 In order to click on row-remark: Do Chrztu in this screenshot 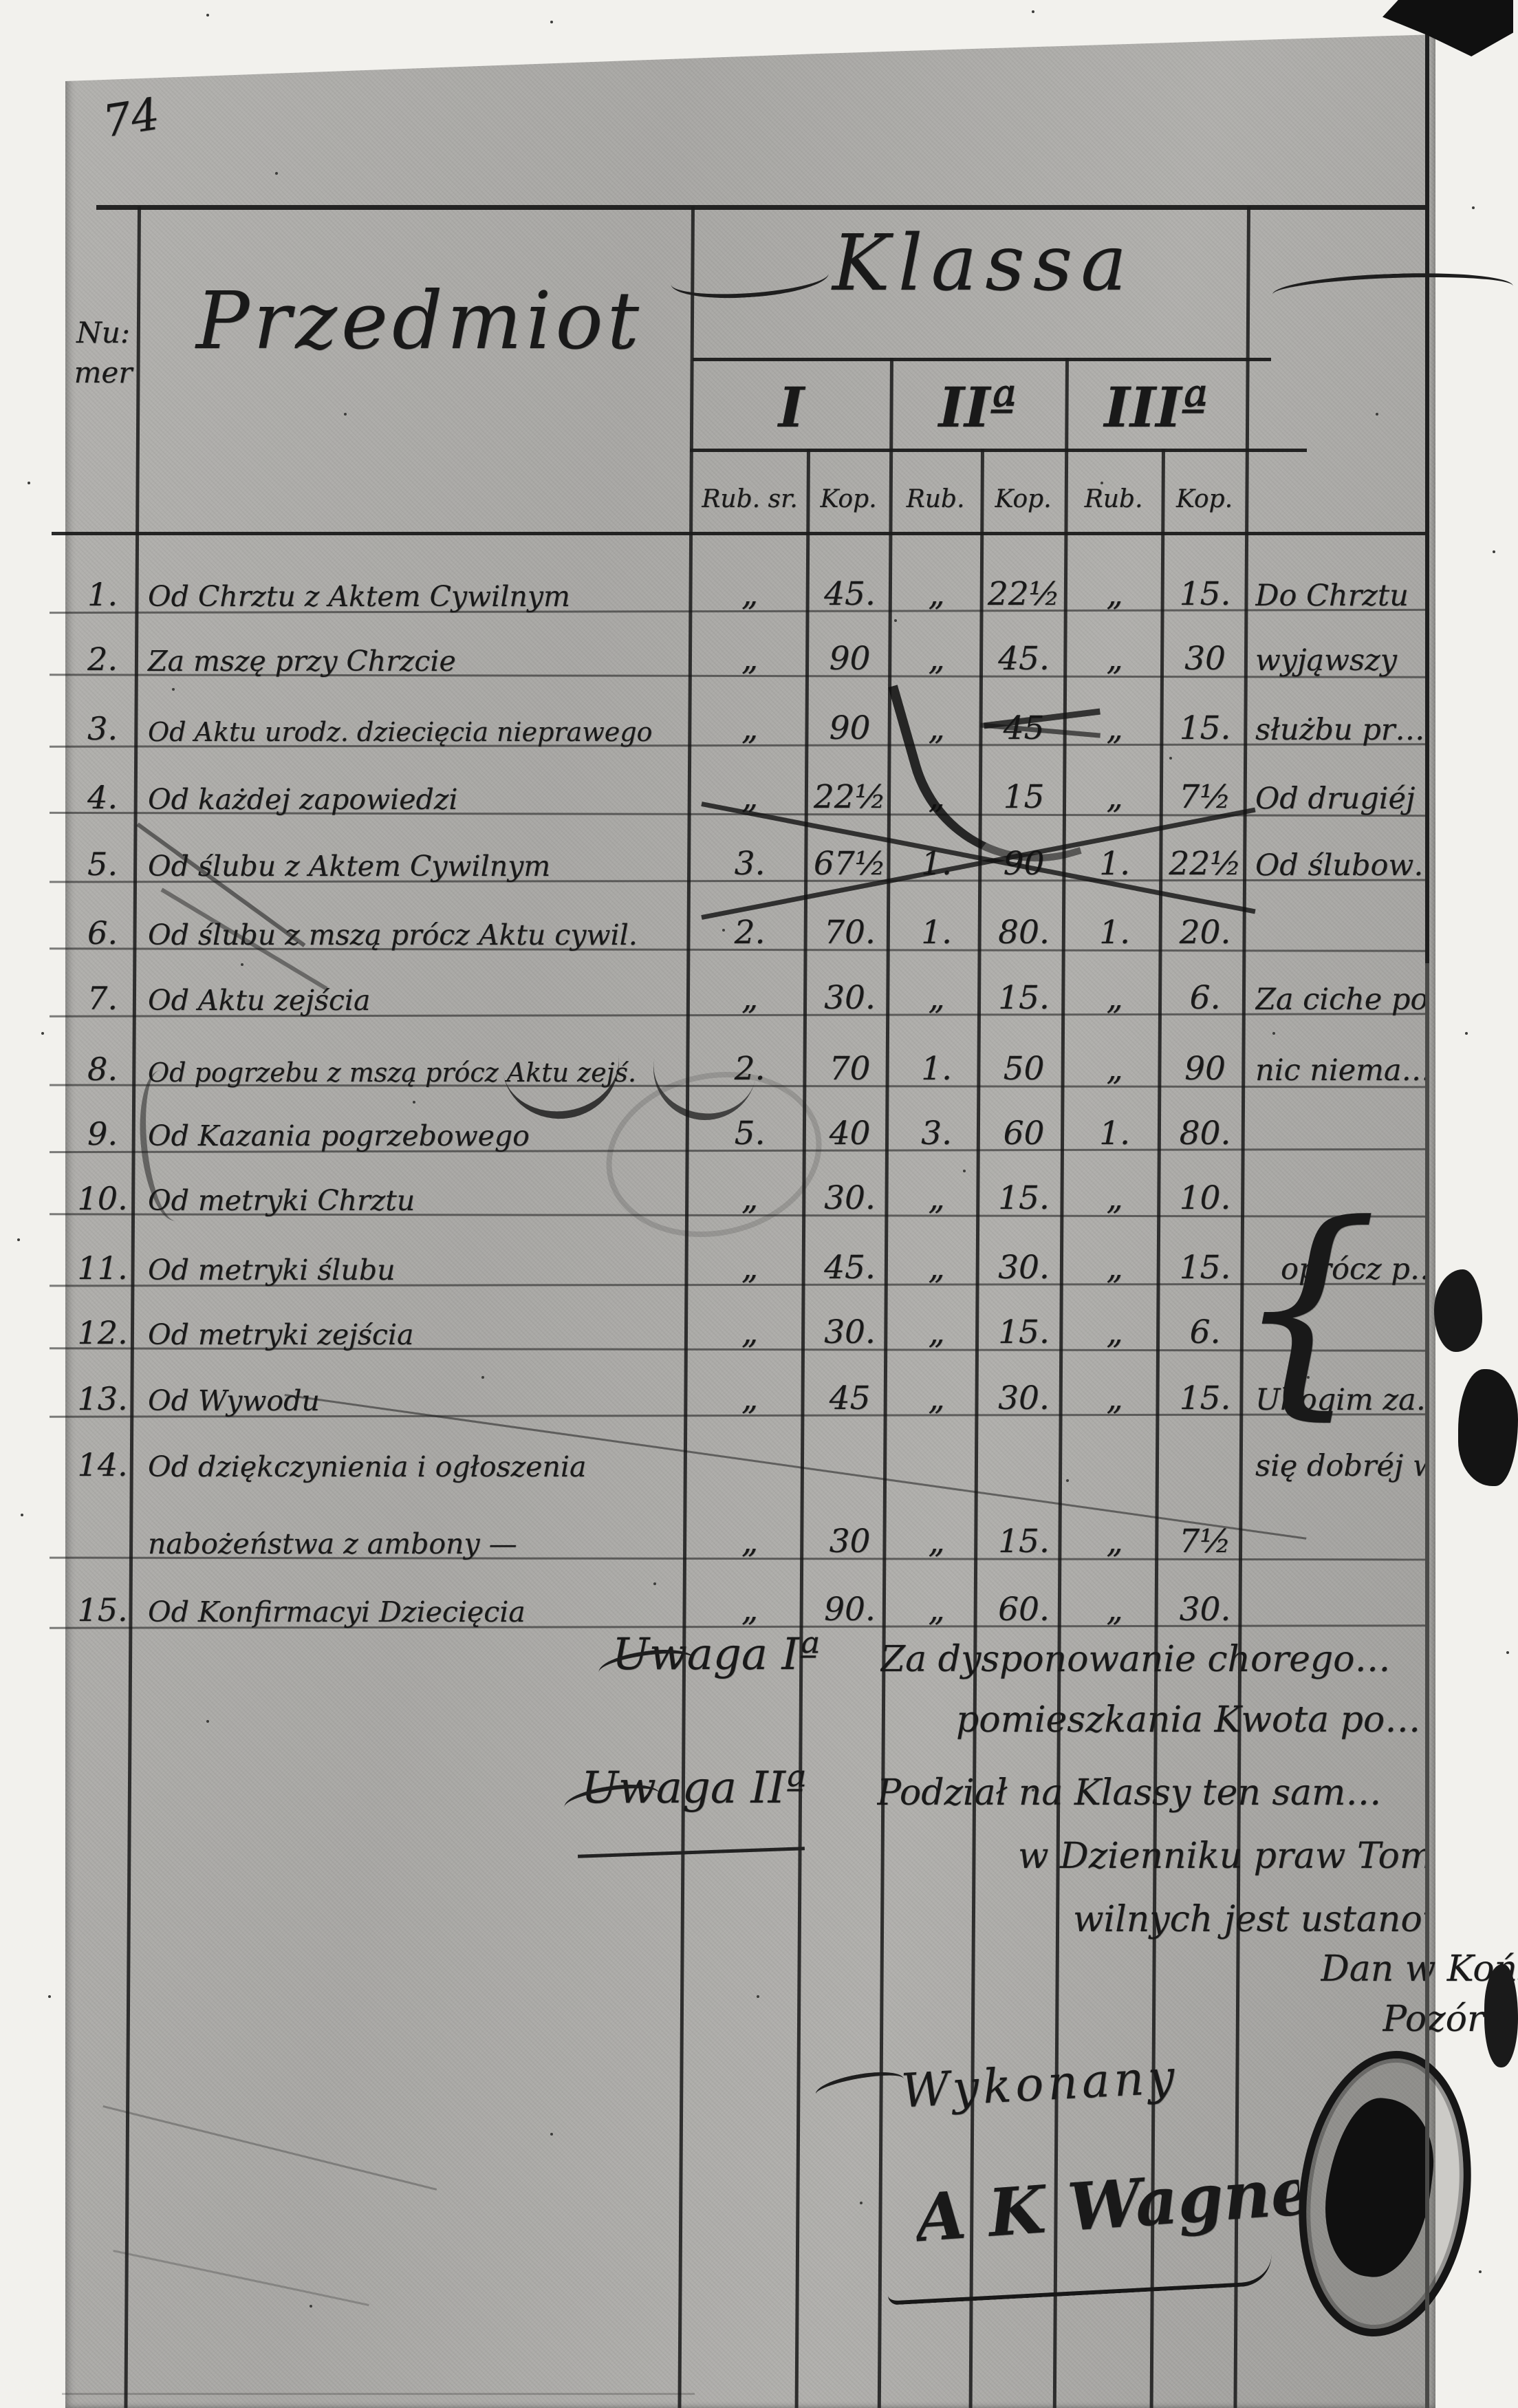, I will do `click(1332, 596)`.